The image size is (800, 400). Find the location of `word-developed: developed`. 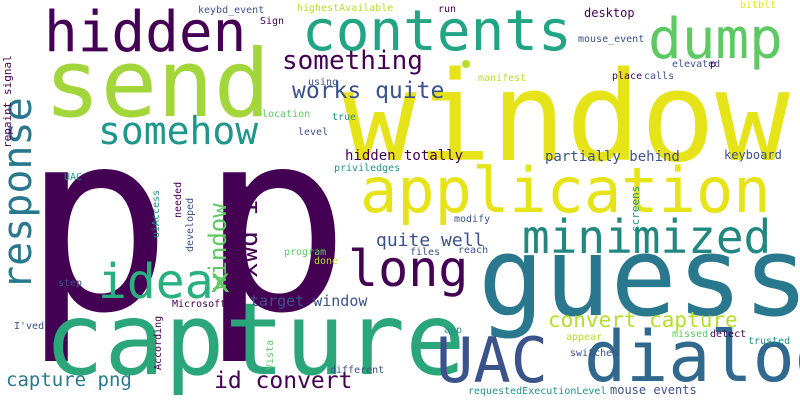

word-developed: developed is located at coordinates (190, 224).